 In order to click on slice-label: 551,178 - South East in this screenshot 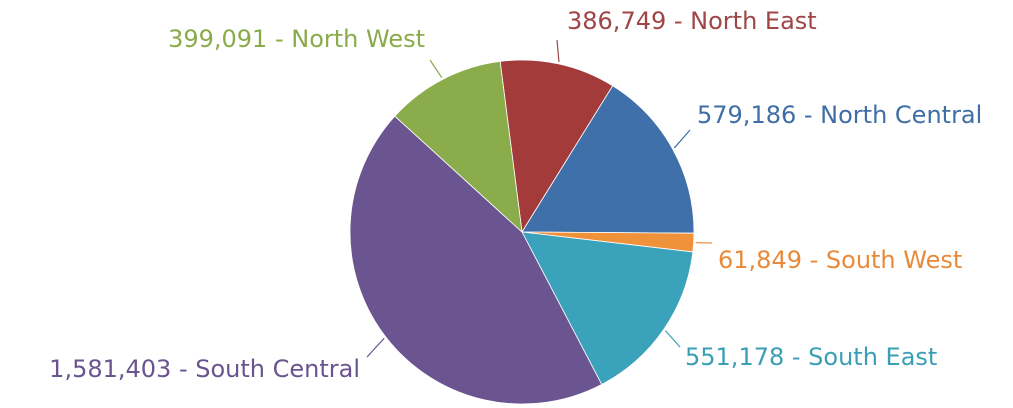, I will do `click(811, 357)`.